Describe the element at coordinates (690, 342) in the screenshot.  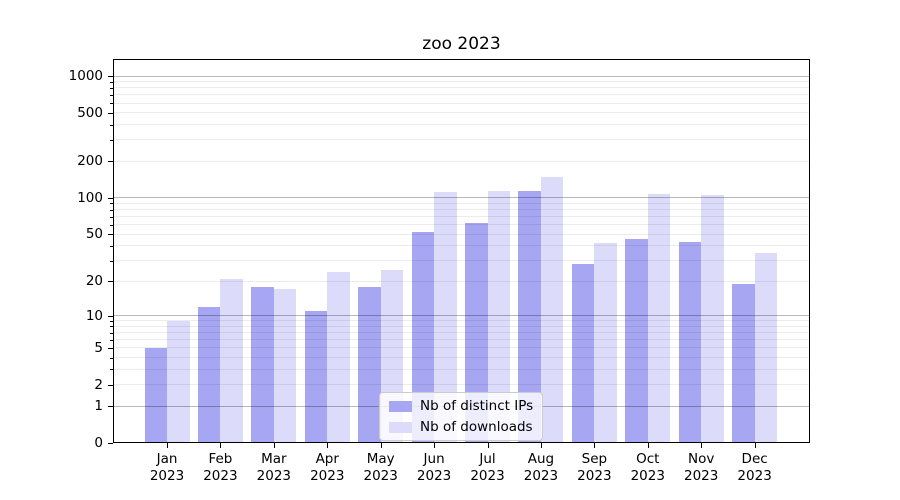
I see `bar-distinct-ips-nov` at that location.